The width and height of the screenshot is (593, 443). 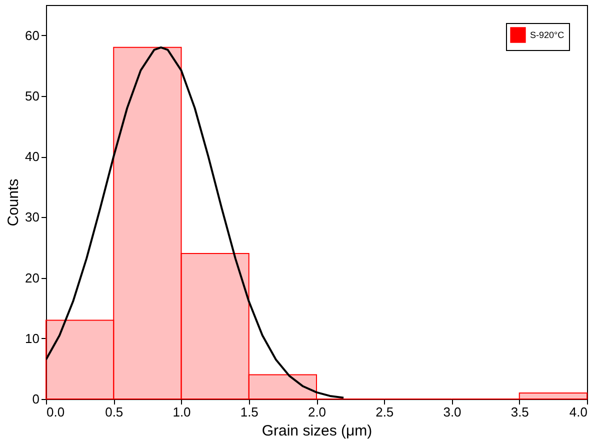 What do you see at coordinates (32, 338) in the screenshot?
I see `y-tick-label: 10` at bounding box center [32, 338].